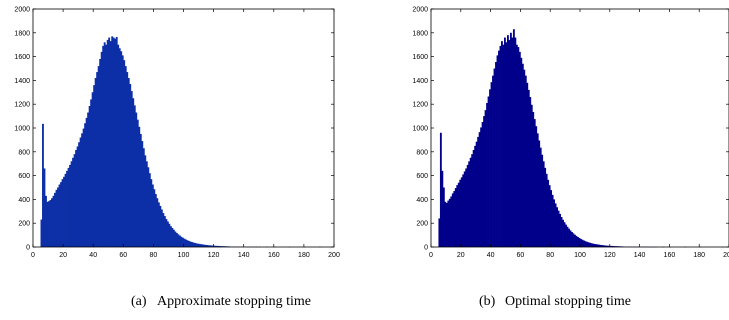 The image size is (729, 320). Describe the element at coordinates (33, 255) in the screenshot. I see `x-tick-label: 0` at that location.